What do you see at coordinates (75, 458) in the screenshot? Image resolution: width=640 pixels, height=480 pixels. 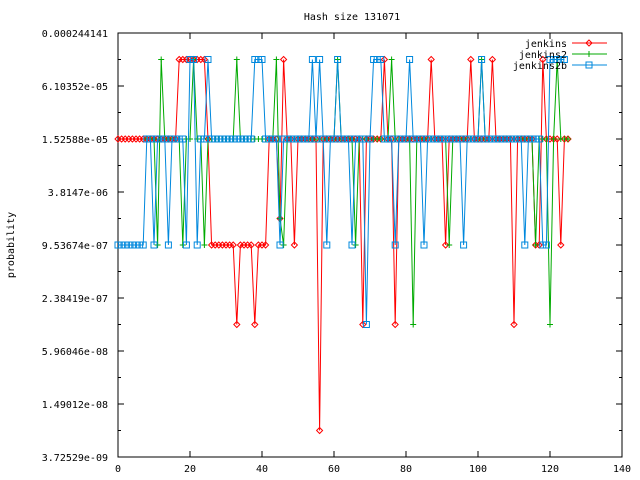 I see `y-tick-label: 3.72529e-09` at bounding box center [75, 458].